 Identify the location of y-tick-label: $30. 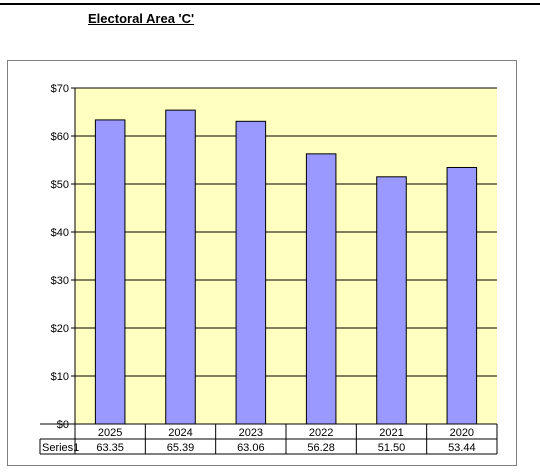
(60, 281).